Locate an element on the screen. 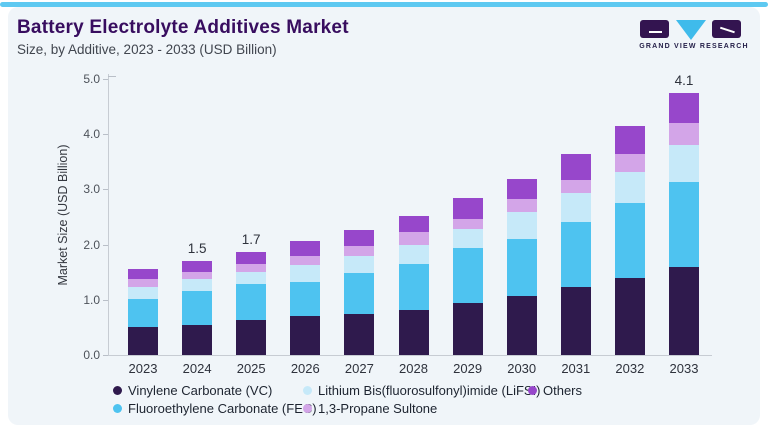 Image resolution: width=768 pixels, height=432 pixels. bar-segment-2030-s4 is located at coordinates (521, 189).